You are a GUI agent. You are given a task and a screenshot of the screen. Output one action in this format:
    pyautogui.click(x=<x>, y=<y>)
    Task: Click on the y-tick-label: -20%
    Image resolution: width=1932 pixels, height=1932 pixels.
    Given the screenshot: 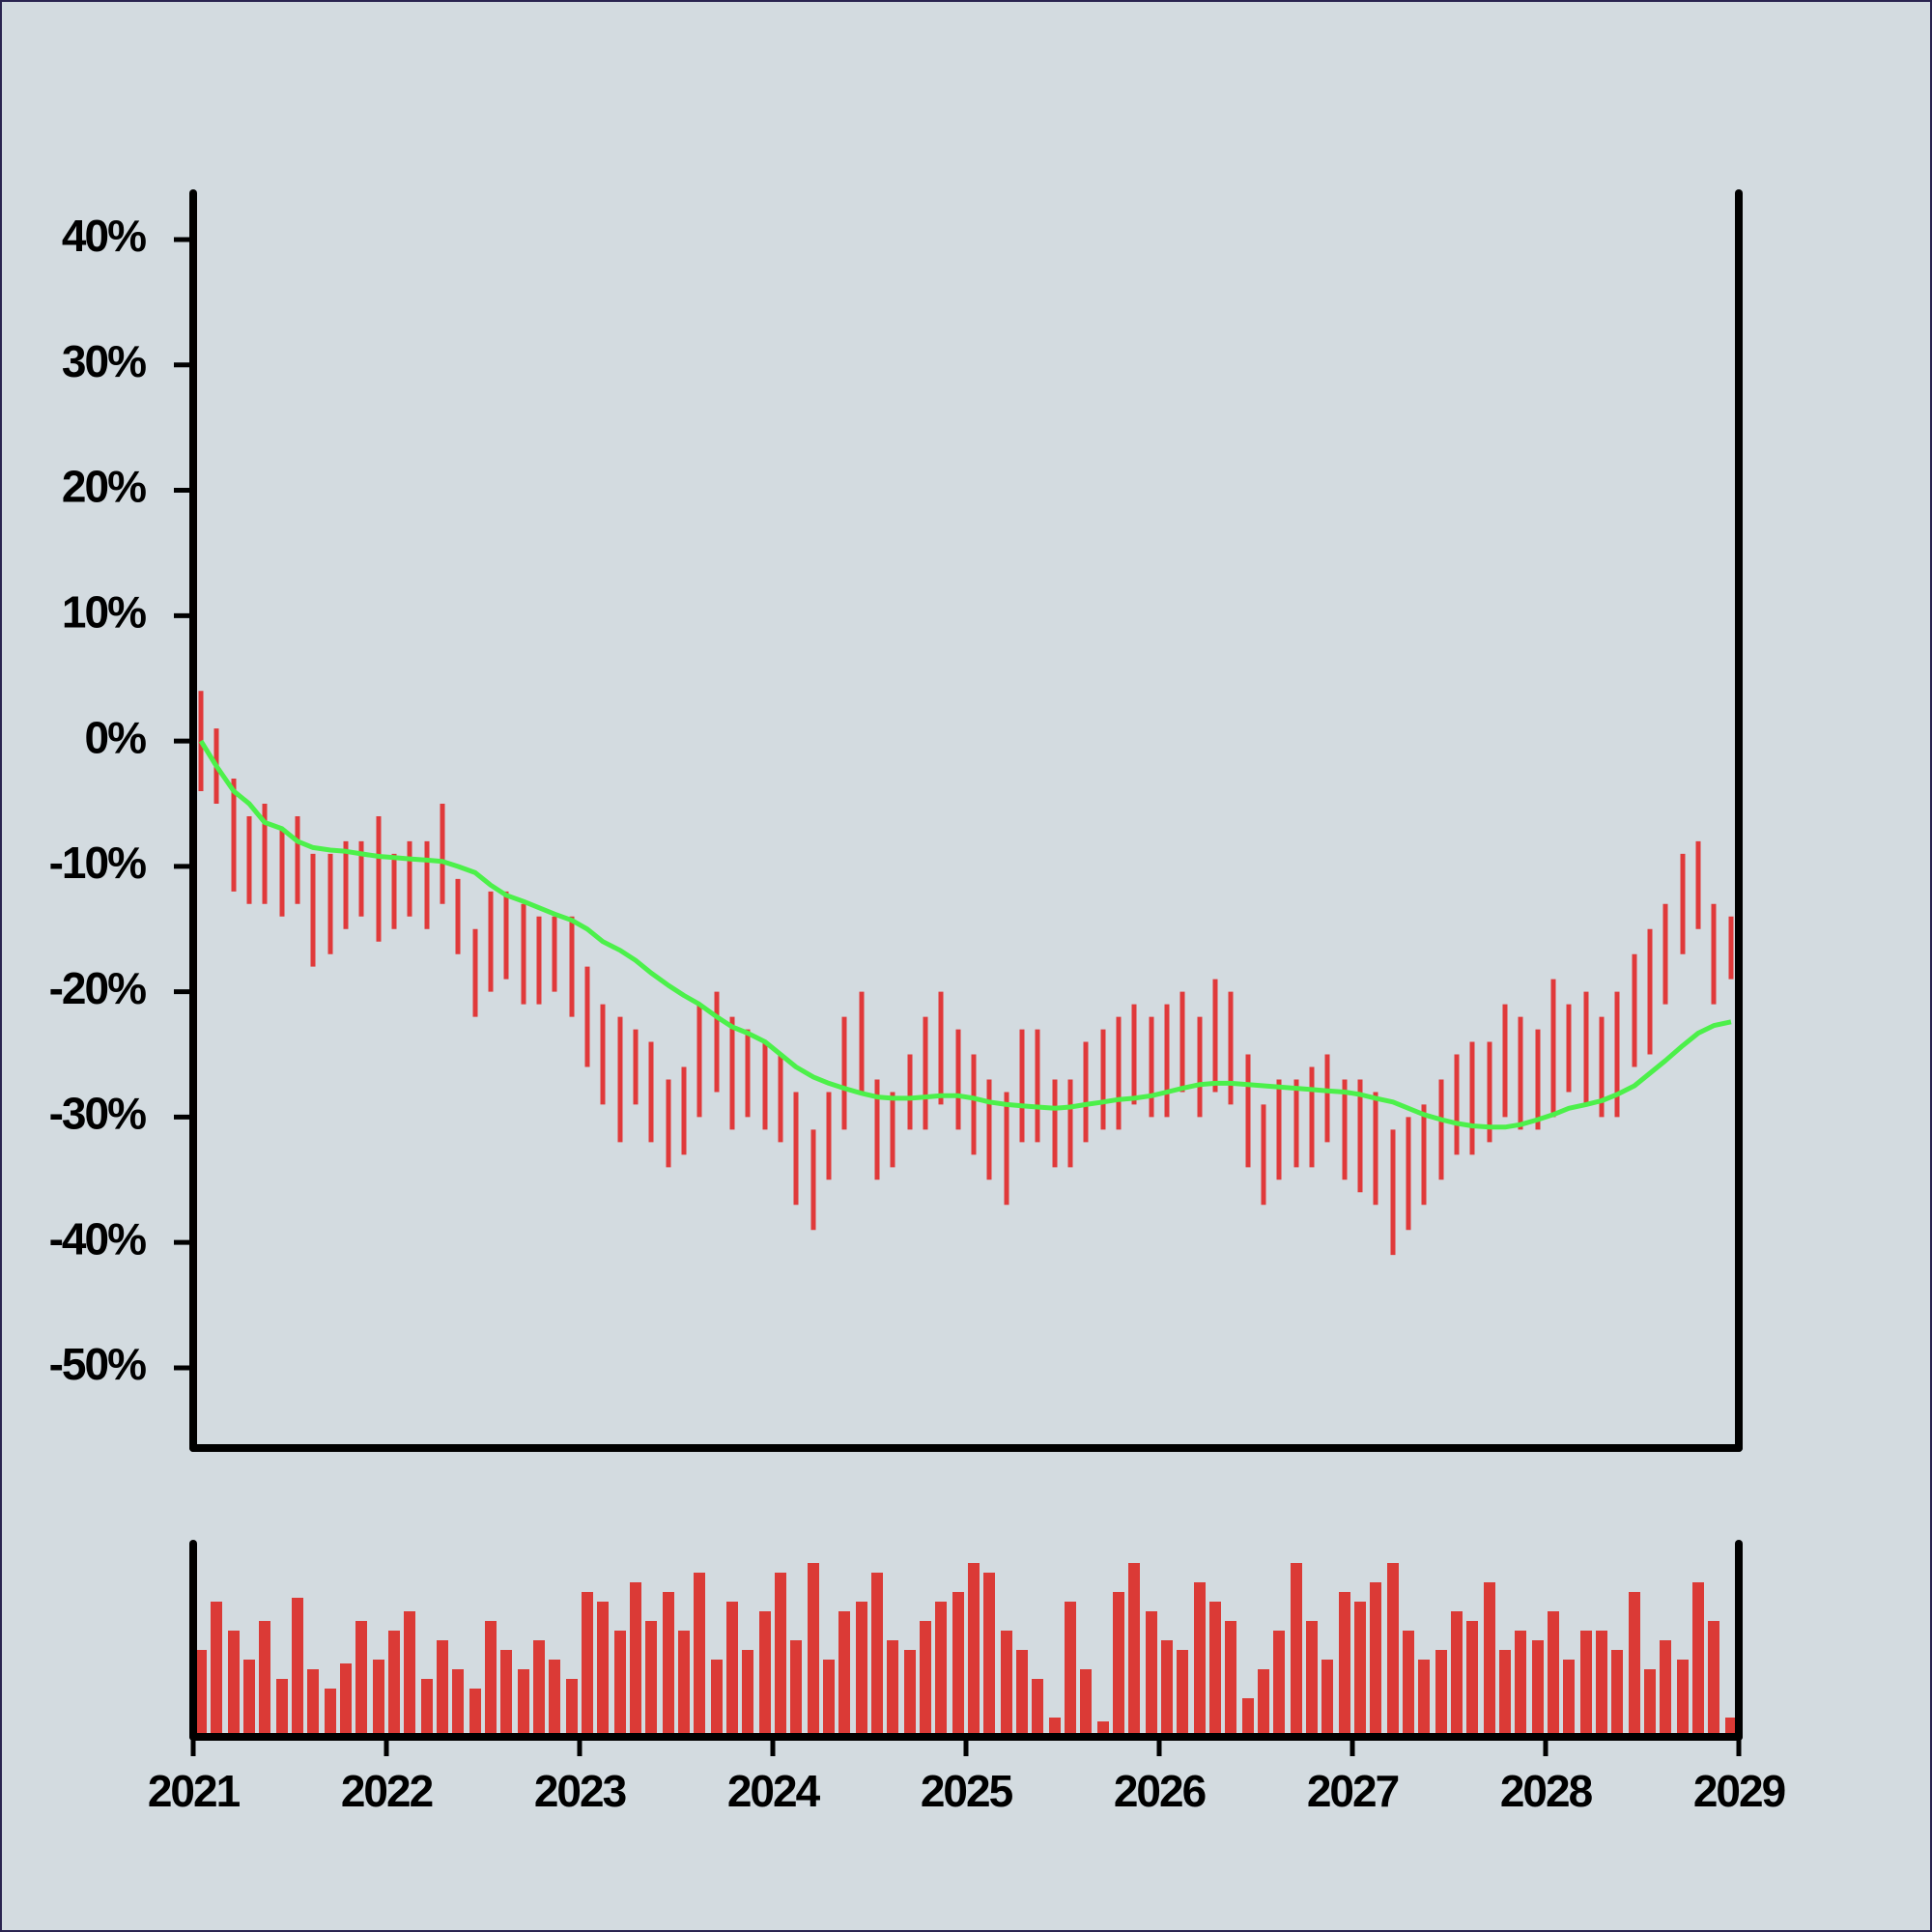 What is the action you would take?
    pyautogui.click(x=97, y=988)
    